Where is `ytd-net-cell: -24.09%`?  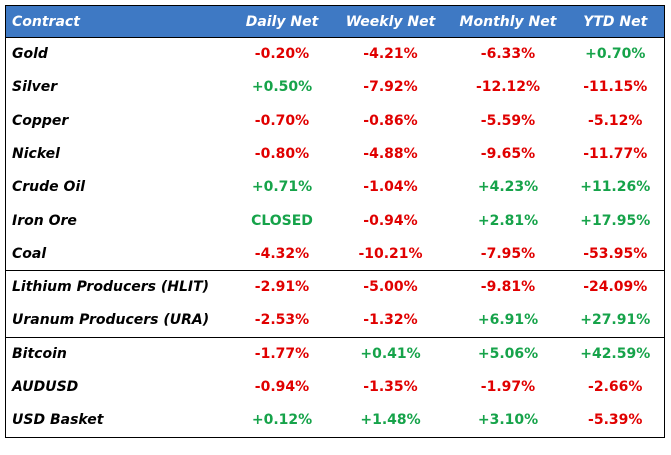 ytd-net-cell: -24.09% is located at coordinates (615, 287).